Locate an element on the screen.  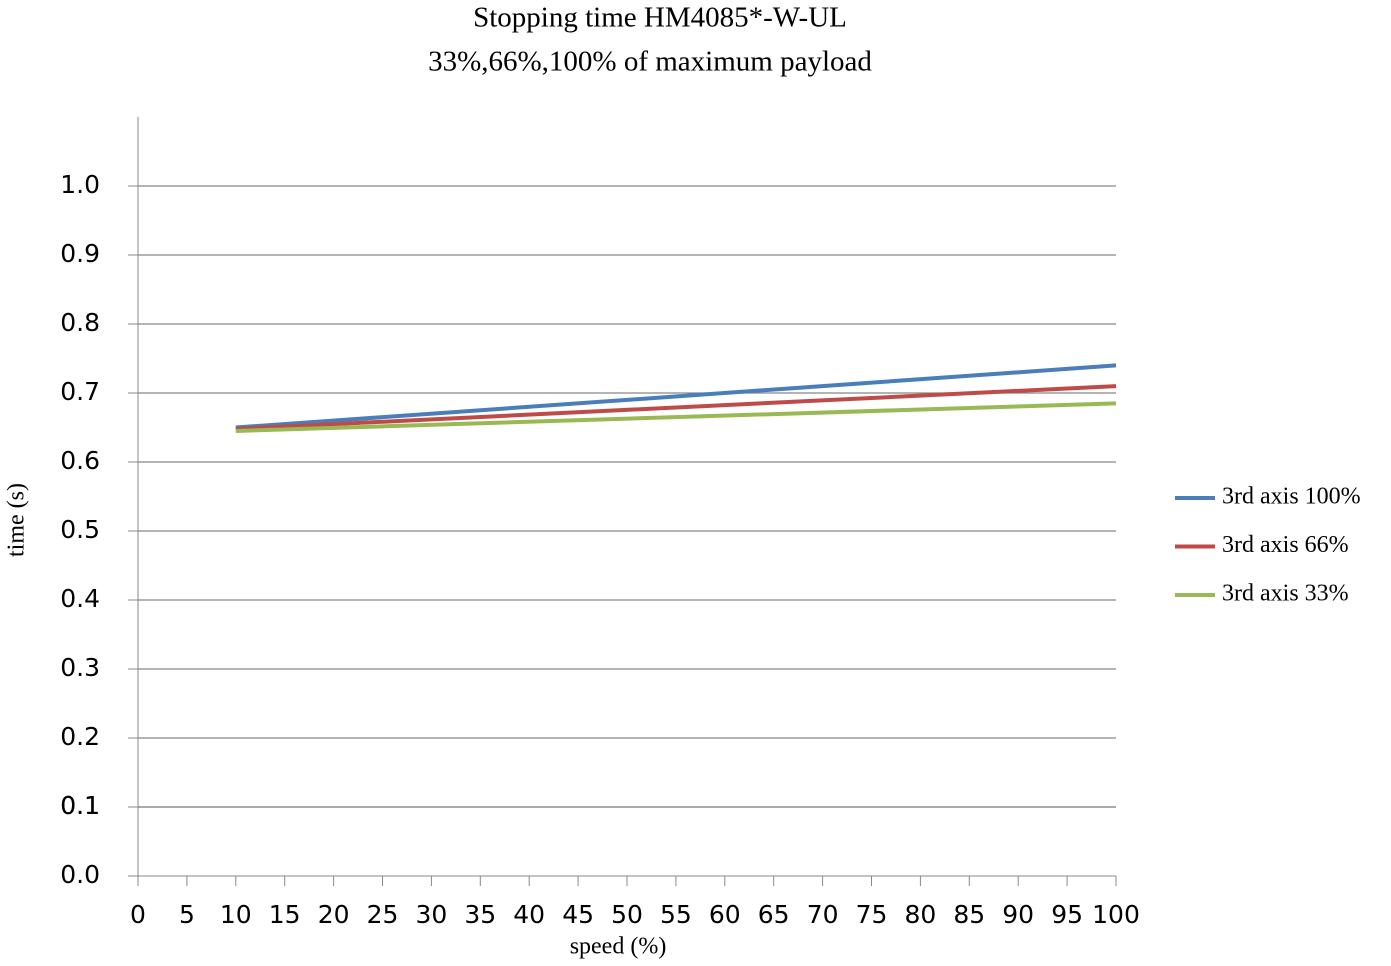
x-tick-label: 75 is located at coordinates (872, 914).